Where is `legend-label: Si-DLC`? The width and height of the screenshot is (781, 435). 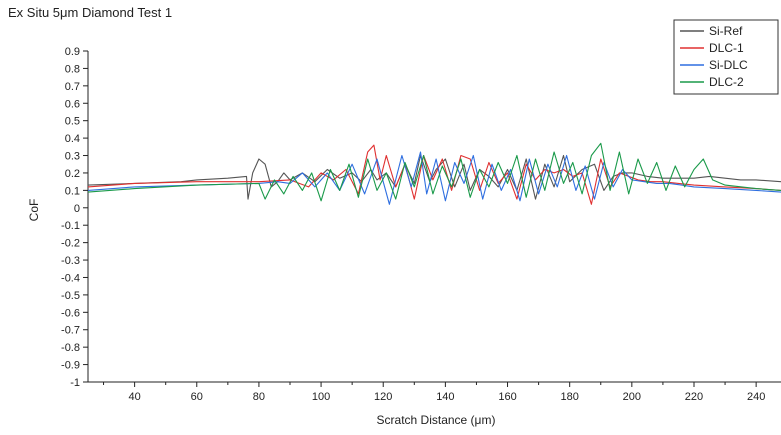
legend-label: Si-DLC is located at coordinates (728, 65).